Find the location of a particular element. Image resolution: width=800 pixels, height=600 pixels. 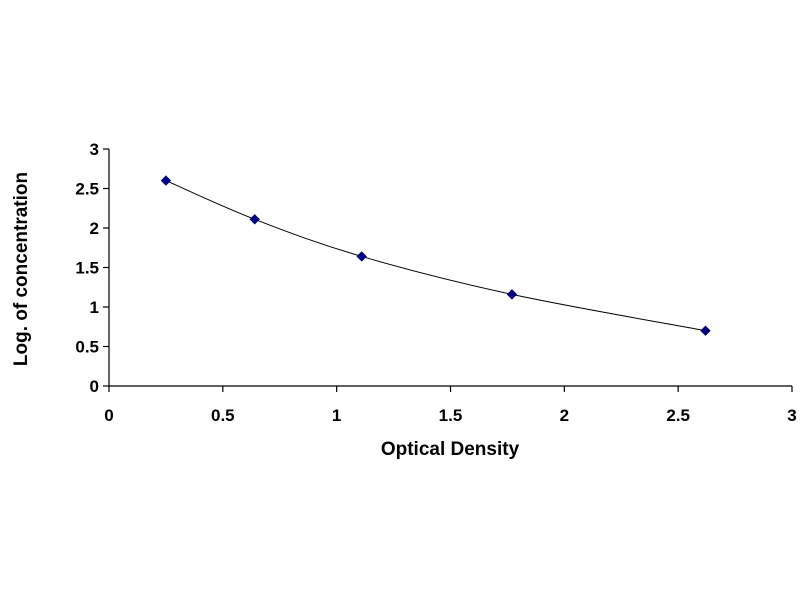

x-tick-label: 3 is located at coordinates (791, 415).